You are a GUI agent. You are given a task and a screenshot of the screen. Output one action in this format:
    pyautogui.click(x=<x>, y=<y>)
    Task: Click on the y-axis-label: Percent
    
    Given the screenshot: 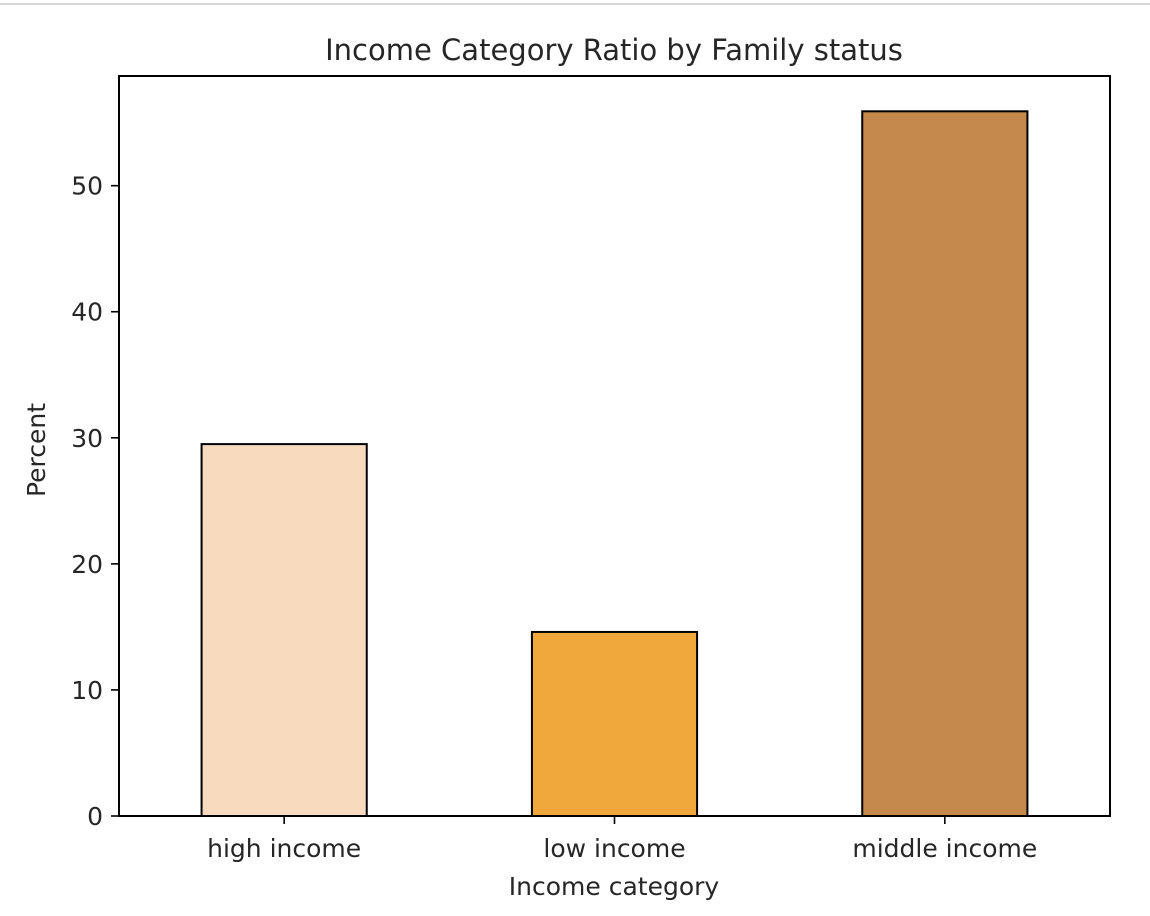 What is the action you would take?
    pyautogui.click(x=36, y=450)
    